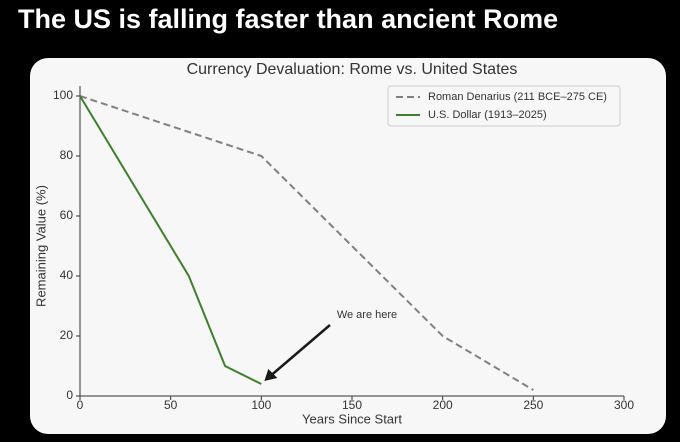  What do you see at coordinates (63, 95) in the screenshot?
I see `y-tick-label: 100` at bounding box center [63, 95].